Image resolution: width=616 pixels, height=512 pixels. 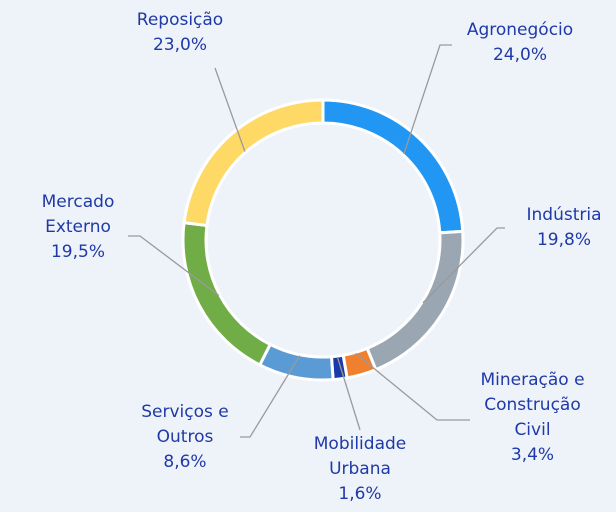 What do you see at coordinates (532, 405) in the screenshot?
I see `category-name: Mineração e Construção Civil` at bounding box center [532, 405].